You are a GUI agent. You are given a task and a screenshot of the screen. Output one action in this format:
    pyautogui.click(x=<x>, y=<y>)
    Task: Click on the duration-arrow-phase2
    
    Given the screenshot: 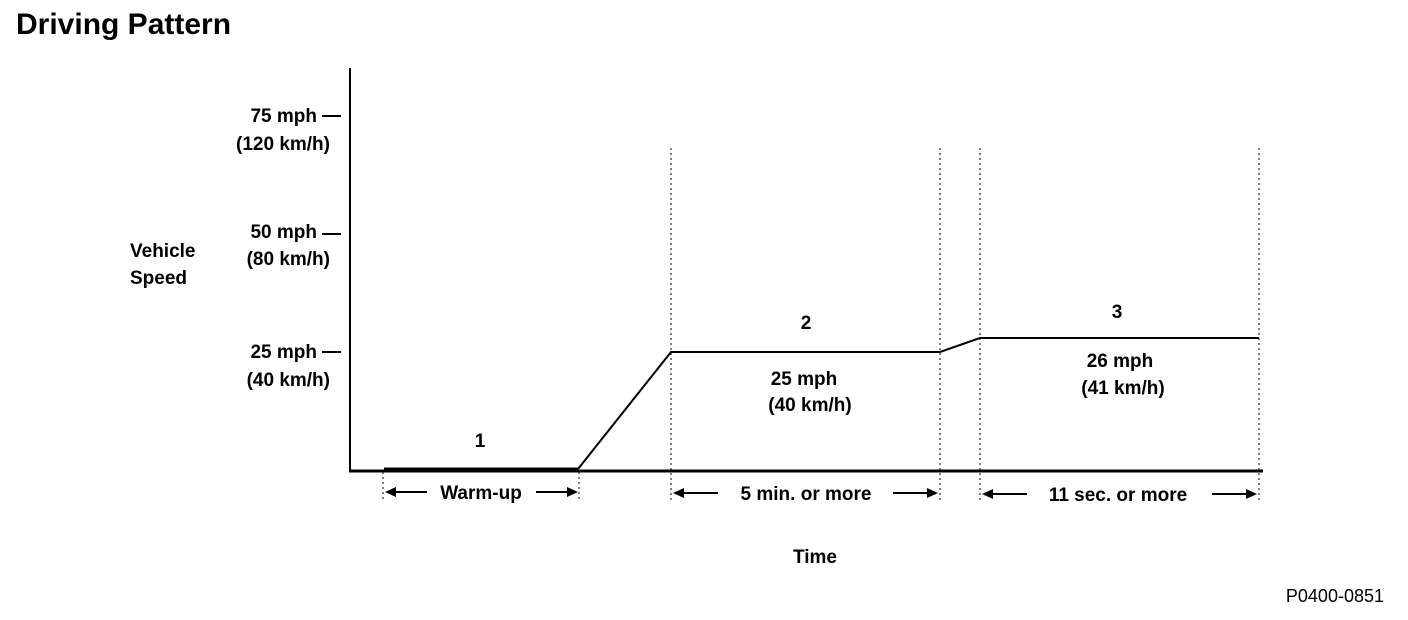 What is the action you would take?
    pyautogui.click(x=805, y=493)
    